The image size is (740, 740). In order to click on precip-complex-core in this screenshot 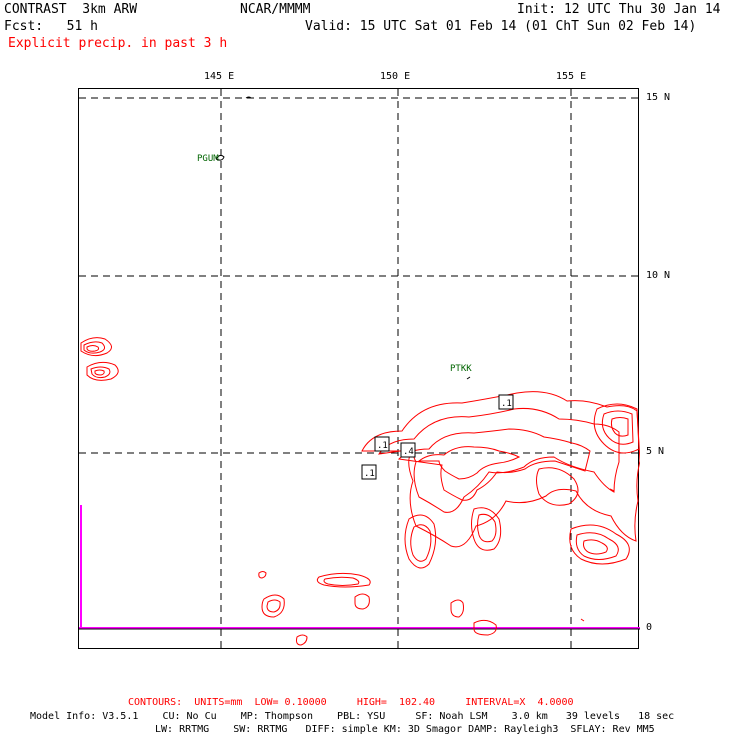, I will do `click(469, 463)`.